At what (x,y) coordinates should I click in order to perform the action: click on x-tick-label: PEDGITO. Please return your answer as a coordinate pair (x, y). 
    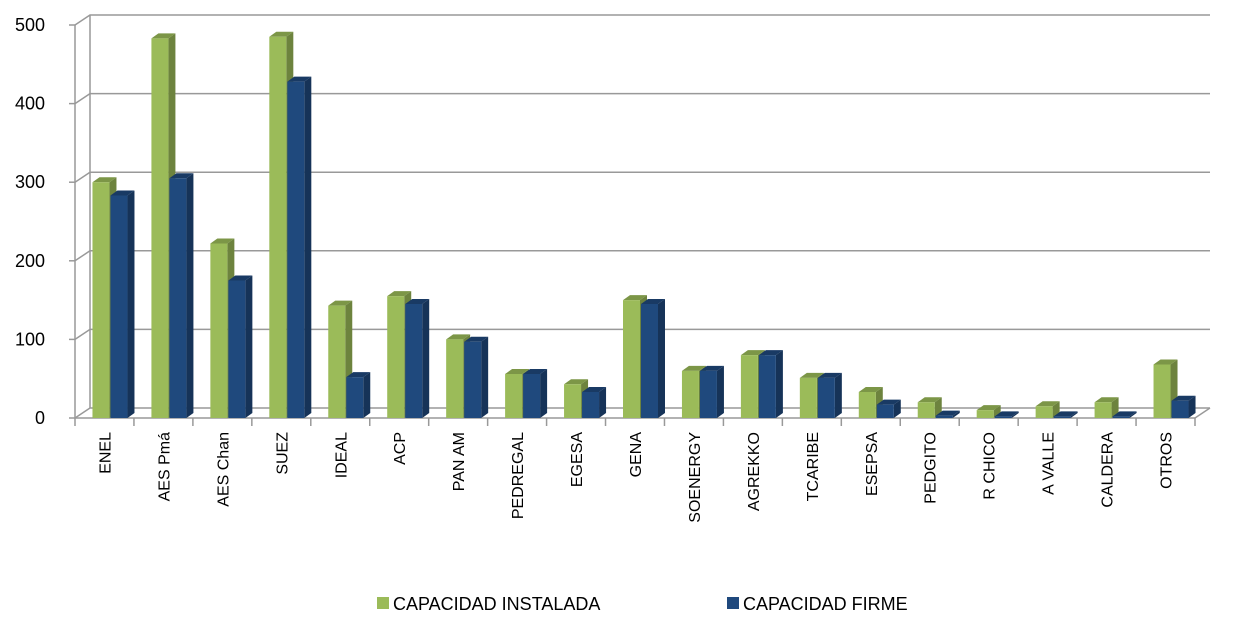
    Looking at the image, I should click on (931, 468).